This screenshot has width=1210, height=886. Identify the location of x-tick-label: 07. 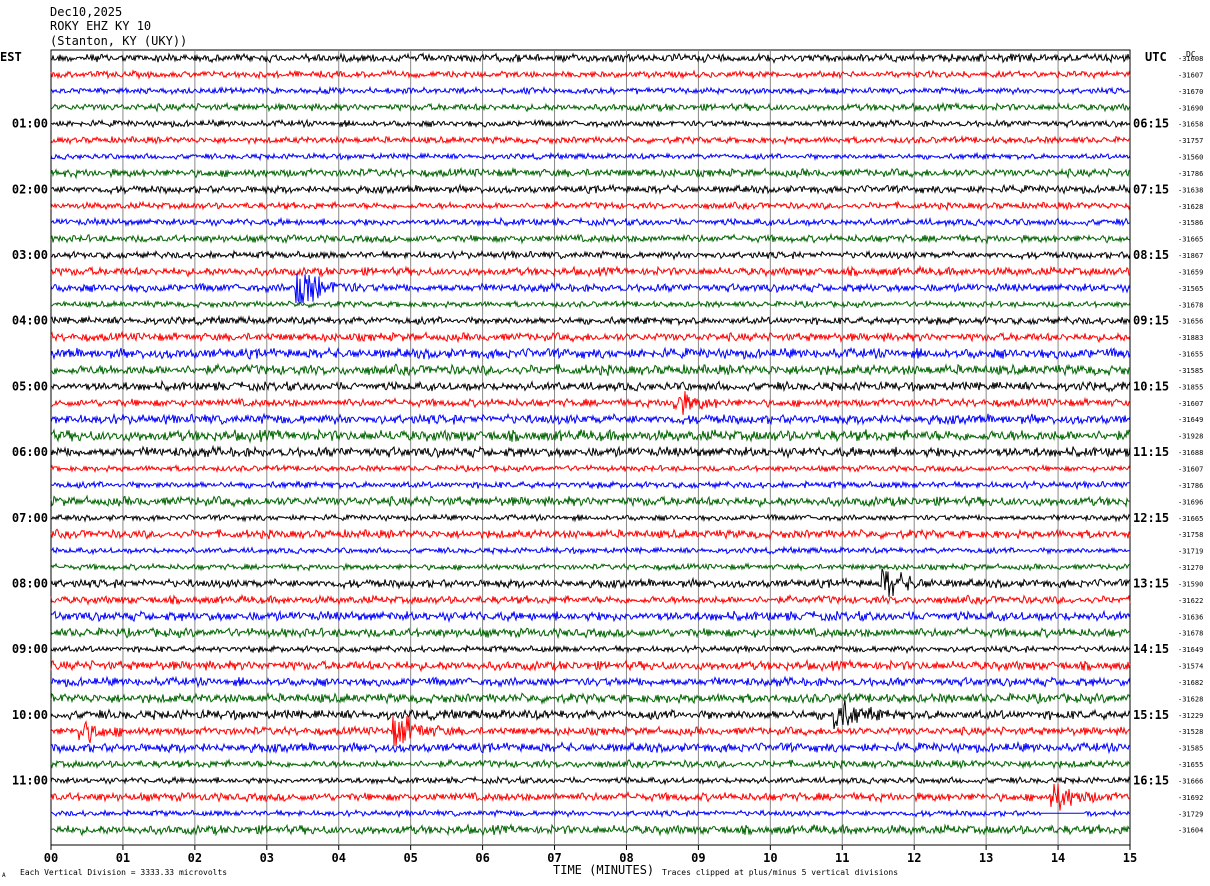
(554, 858).